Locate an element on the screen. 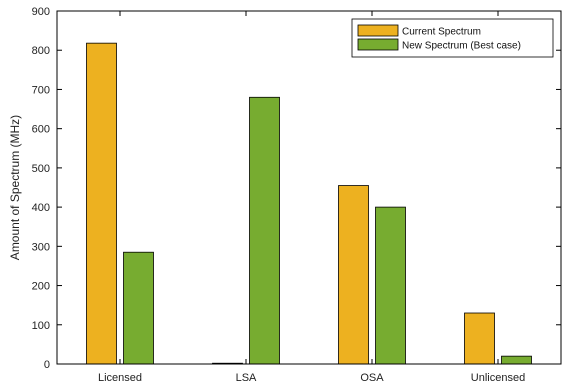  y-tick-label: 700 is located at coordinates (41, 90).